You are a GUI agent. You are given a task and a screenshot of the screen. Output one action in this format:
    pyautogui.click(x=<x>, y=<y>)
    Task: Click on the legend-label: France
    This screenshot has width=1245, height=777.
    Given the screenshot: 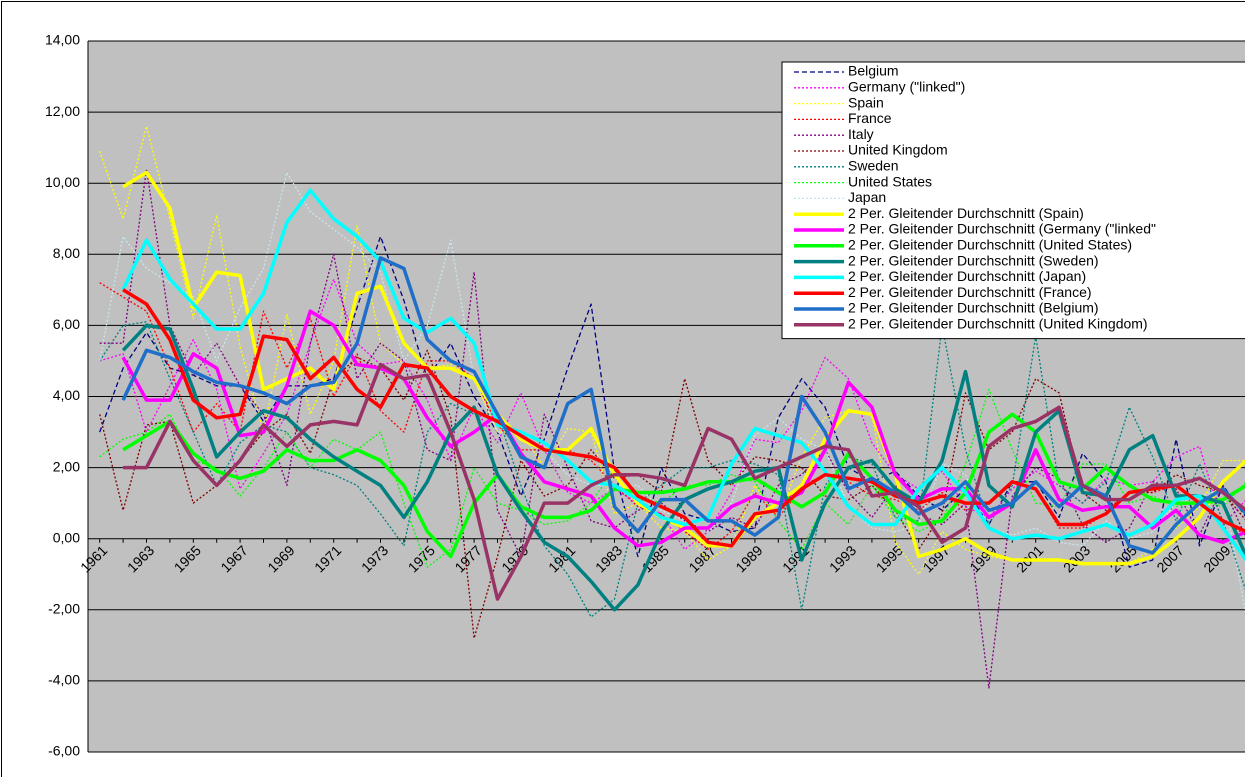 What is the action you would take?
    pyautogui.click(x=870, y=118)
    